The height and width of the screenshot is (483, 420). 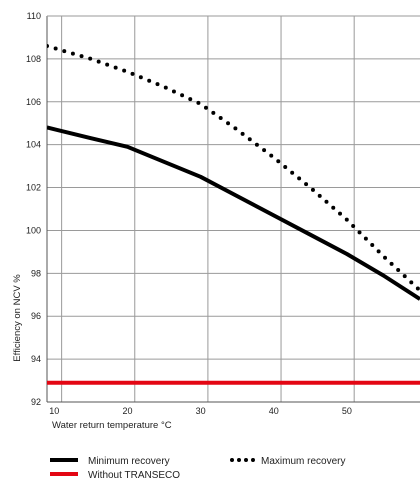 What do you see at coordinates (134, 475) in the screenshot?
I see `legend-label-without-transeco: Without TRANSECO` at bounding box center [134, 475].